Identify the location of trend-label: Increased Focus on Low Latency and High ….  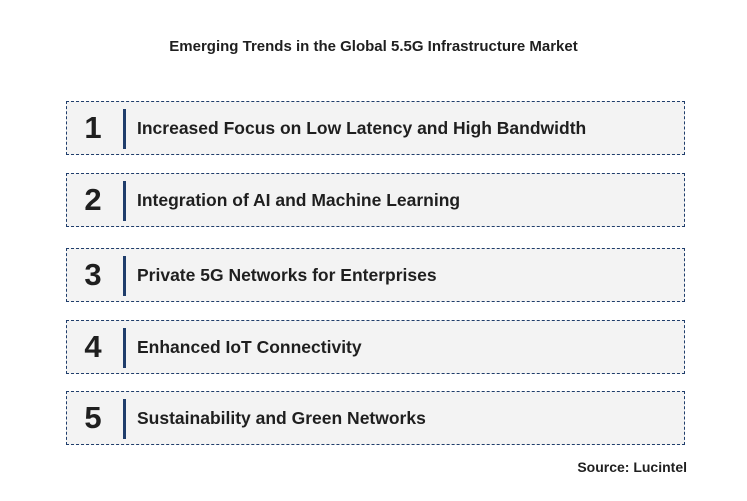
(362, 127).